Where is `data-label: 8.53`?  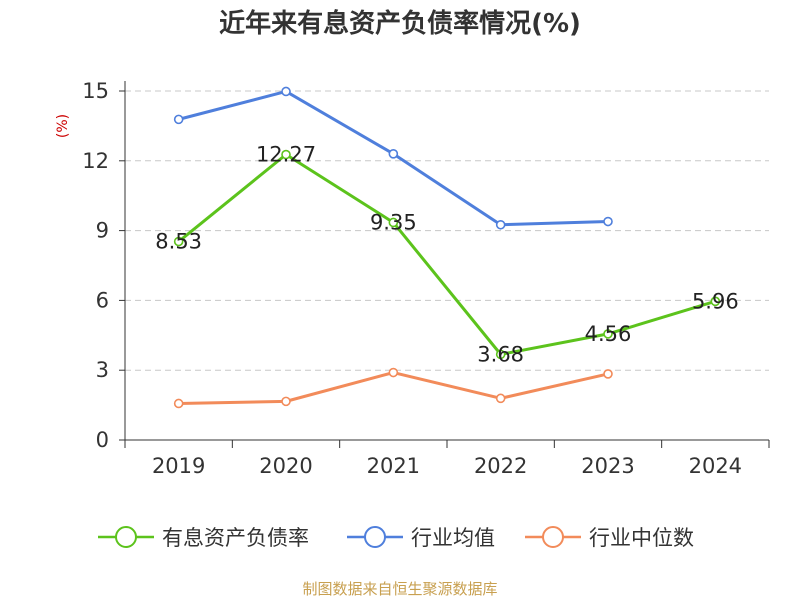
data-label: 8.53 is located at coordinates (178, 242).